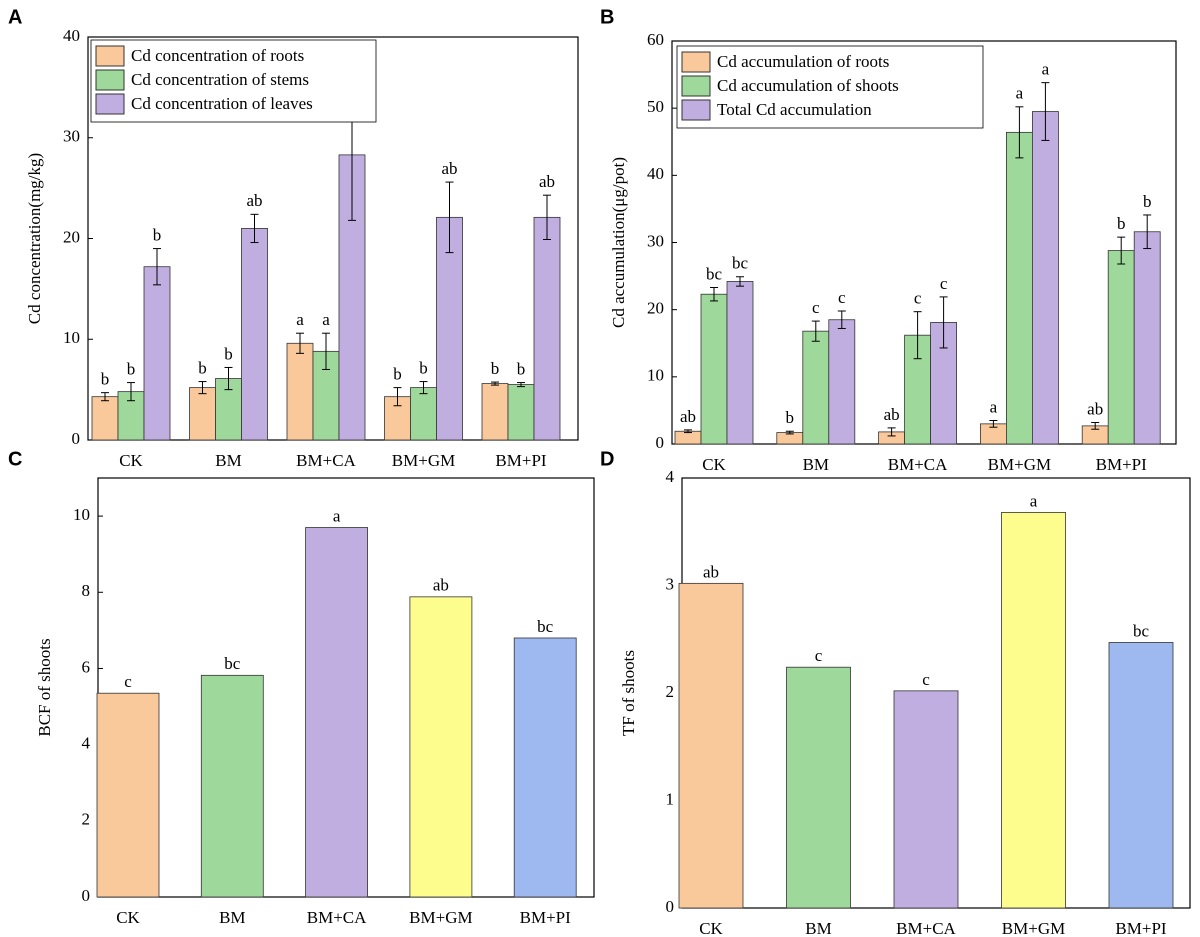  I want to click on legend-label: Cd accumulation of roots, so click(803, 61).